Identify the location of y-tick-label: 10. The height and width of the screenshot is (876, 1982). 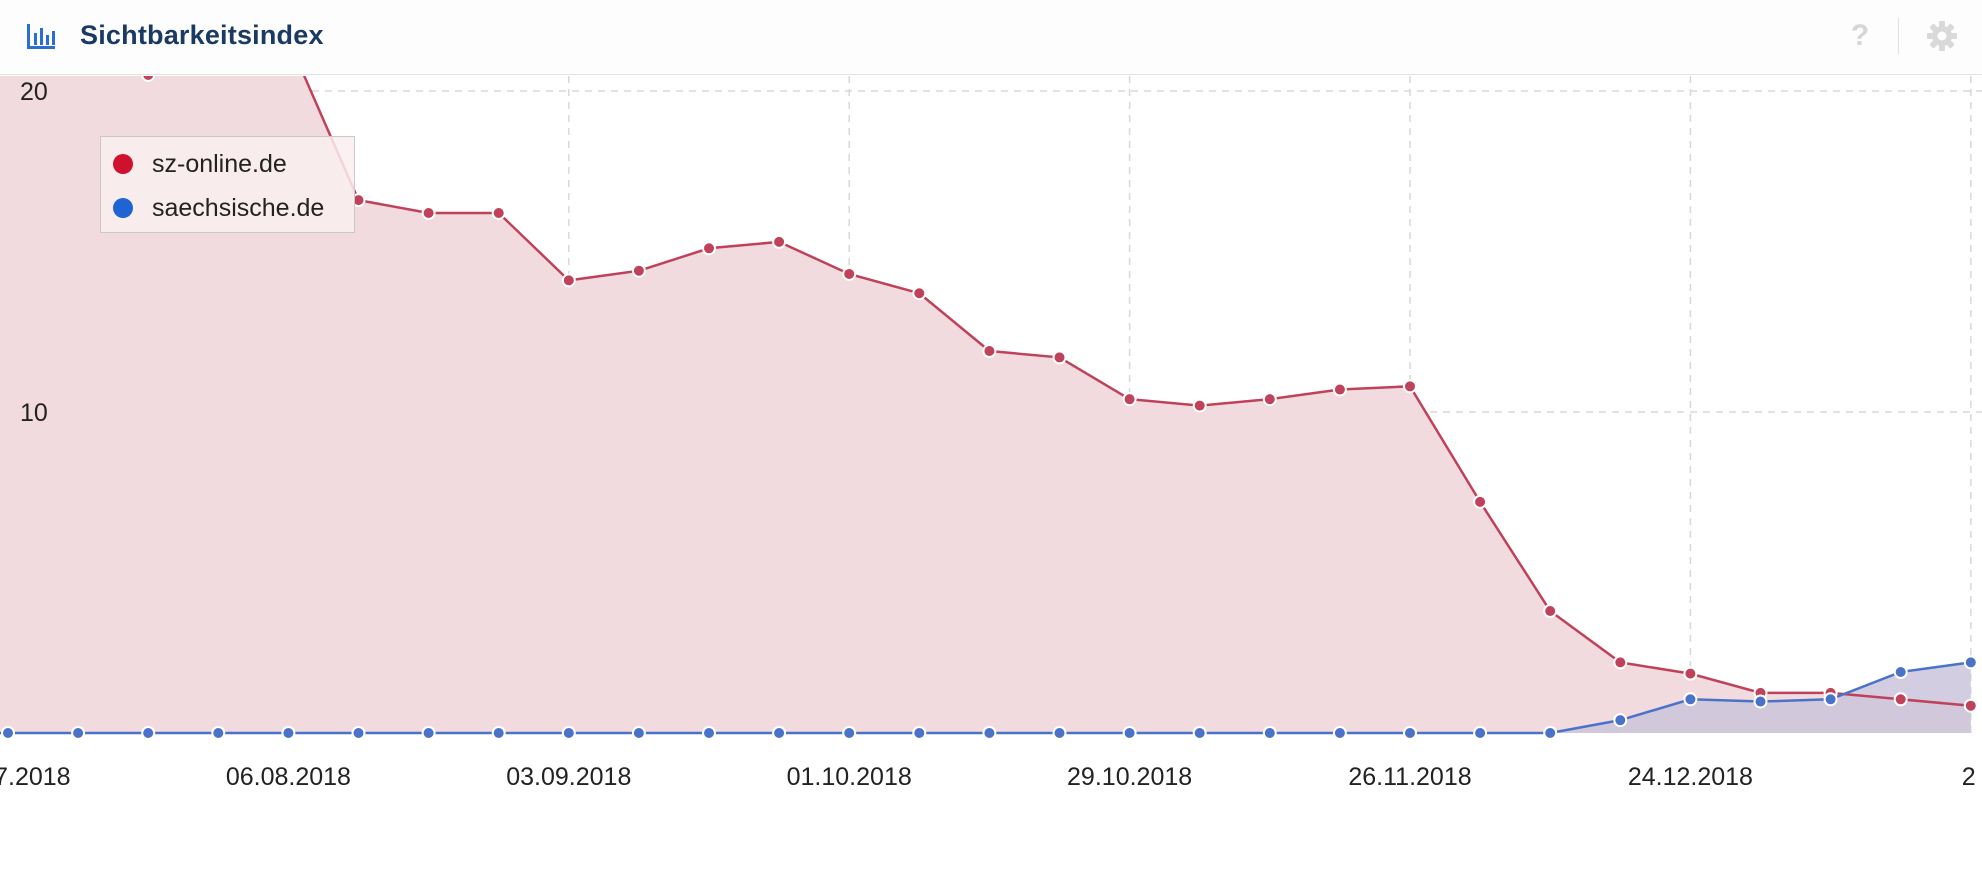
(34, 413).